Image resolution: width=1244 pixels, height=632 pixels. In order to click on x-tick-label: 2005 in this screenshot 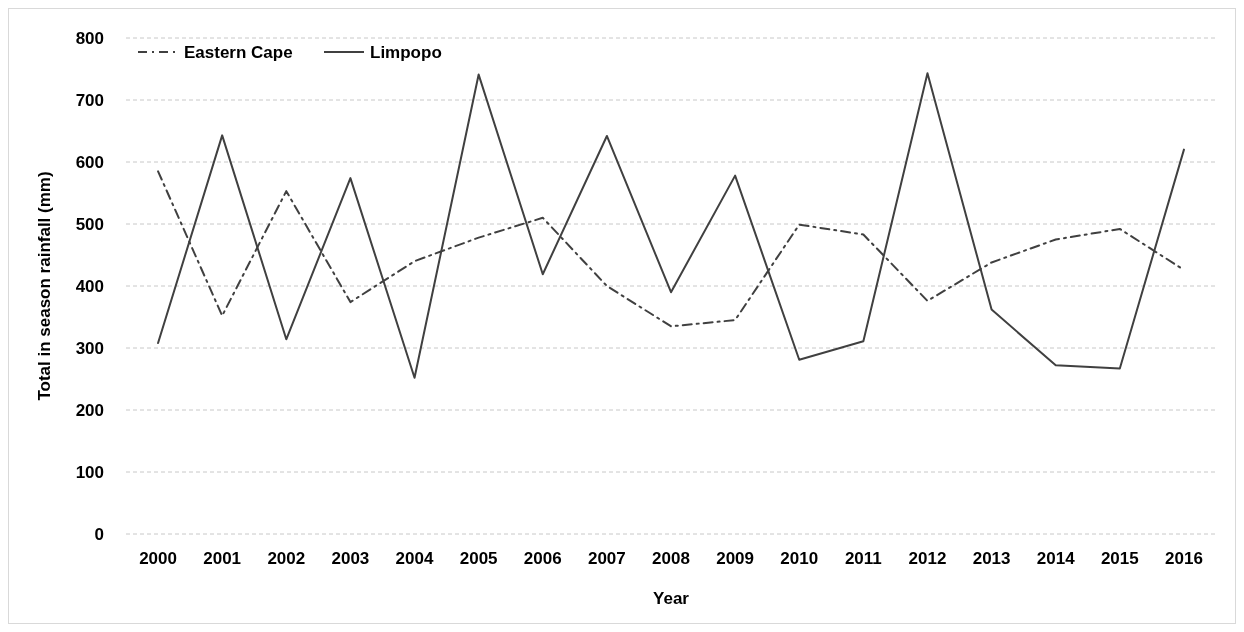, I will do `click(478, 558)`.